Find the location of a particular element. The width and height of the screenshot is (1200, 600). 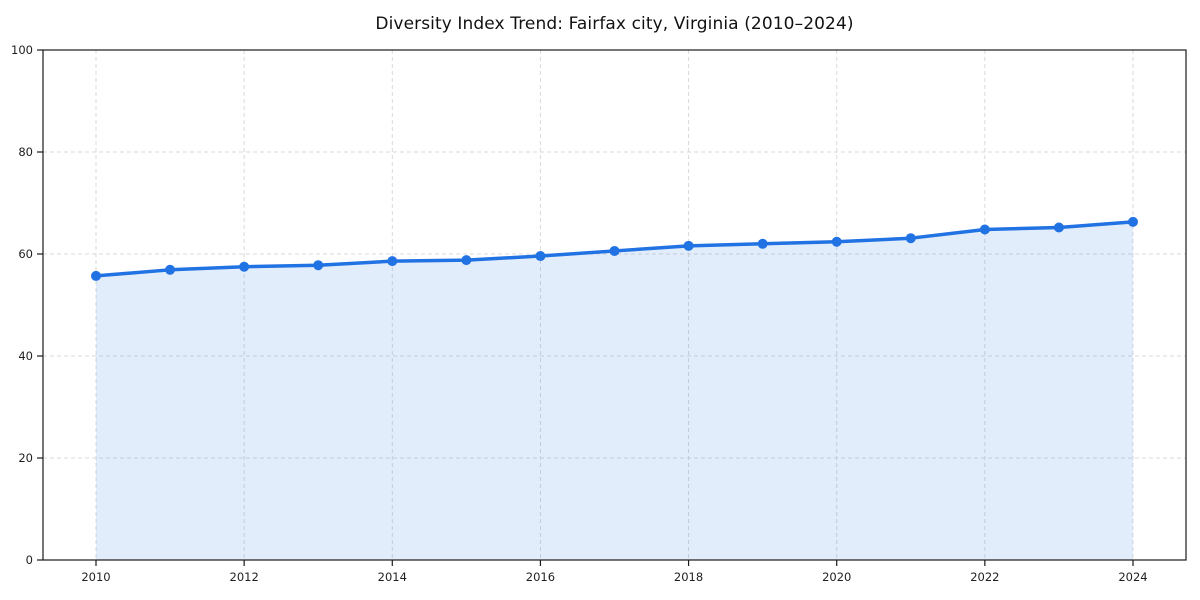

y-tick-label: 100 is located at coordinates (22, 50).